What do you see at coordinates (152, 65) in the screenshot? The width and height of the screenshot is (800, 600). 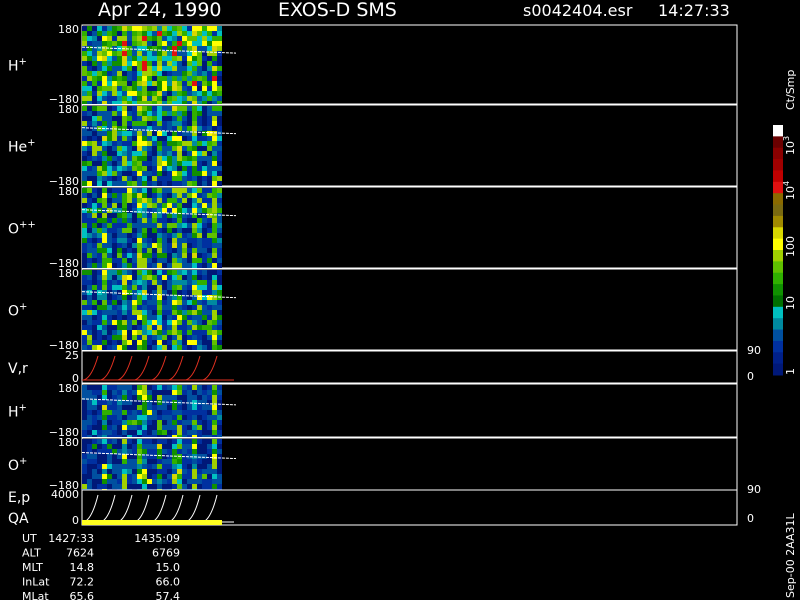 I see `spectrogram` at bounding box center [152, 65].